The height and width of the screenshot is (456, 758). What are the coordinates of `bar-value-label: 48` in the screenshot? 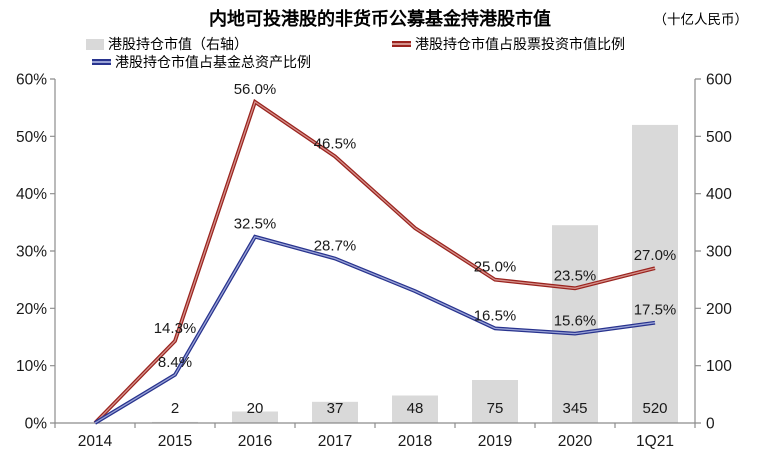 It's located at (415, 408).